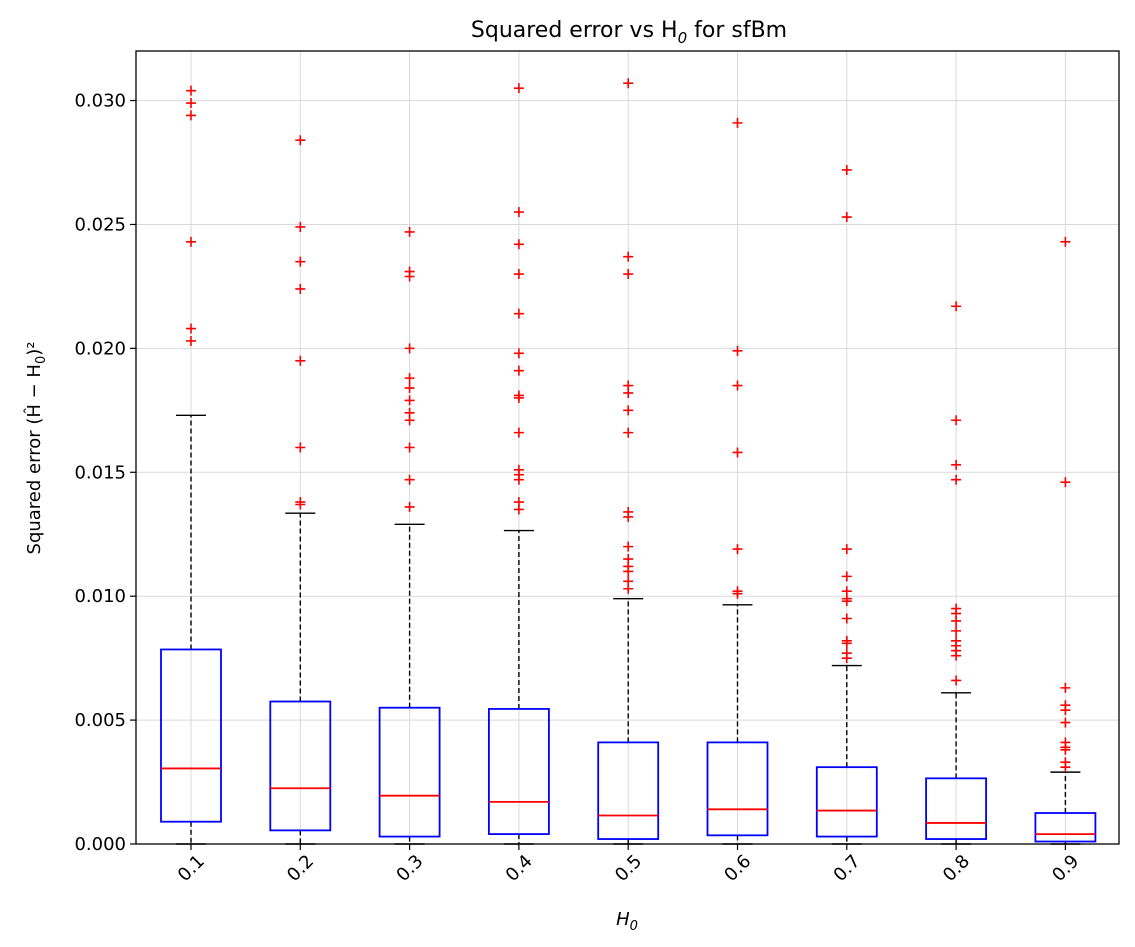  What do you see at coordinates (100, 596) in the screenshot?
I see `y-tick-label: 0.010` at bounding box center [100, 596].